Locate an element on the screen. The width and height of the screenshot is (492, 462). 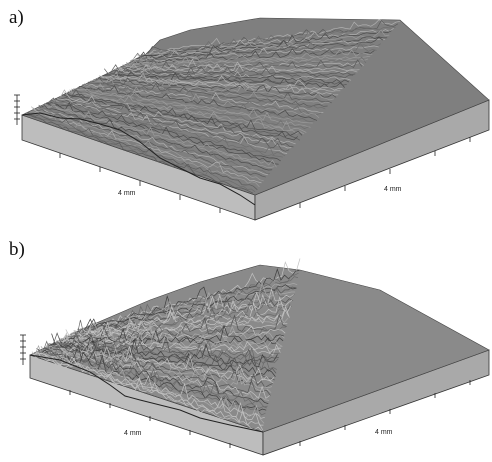
panel-a-y-axis-label: 4 mm is located at coordinates (393, 189).